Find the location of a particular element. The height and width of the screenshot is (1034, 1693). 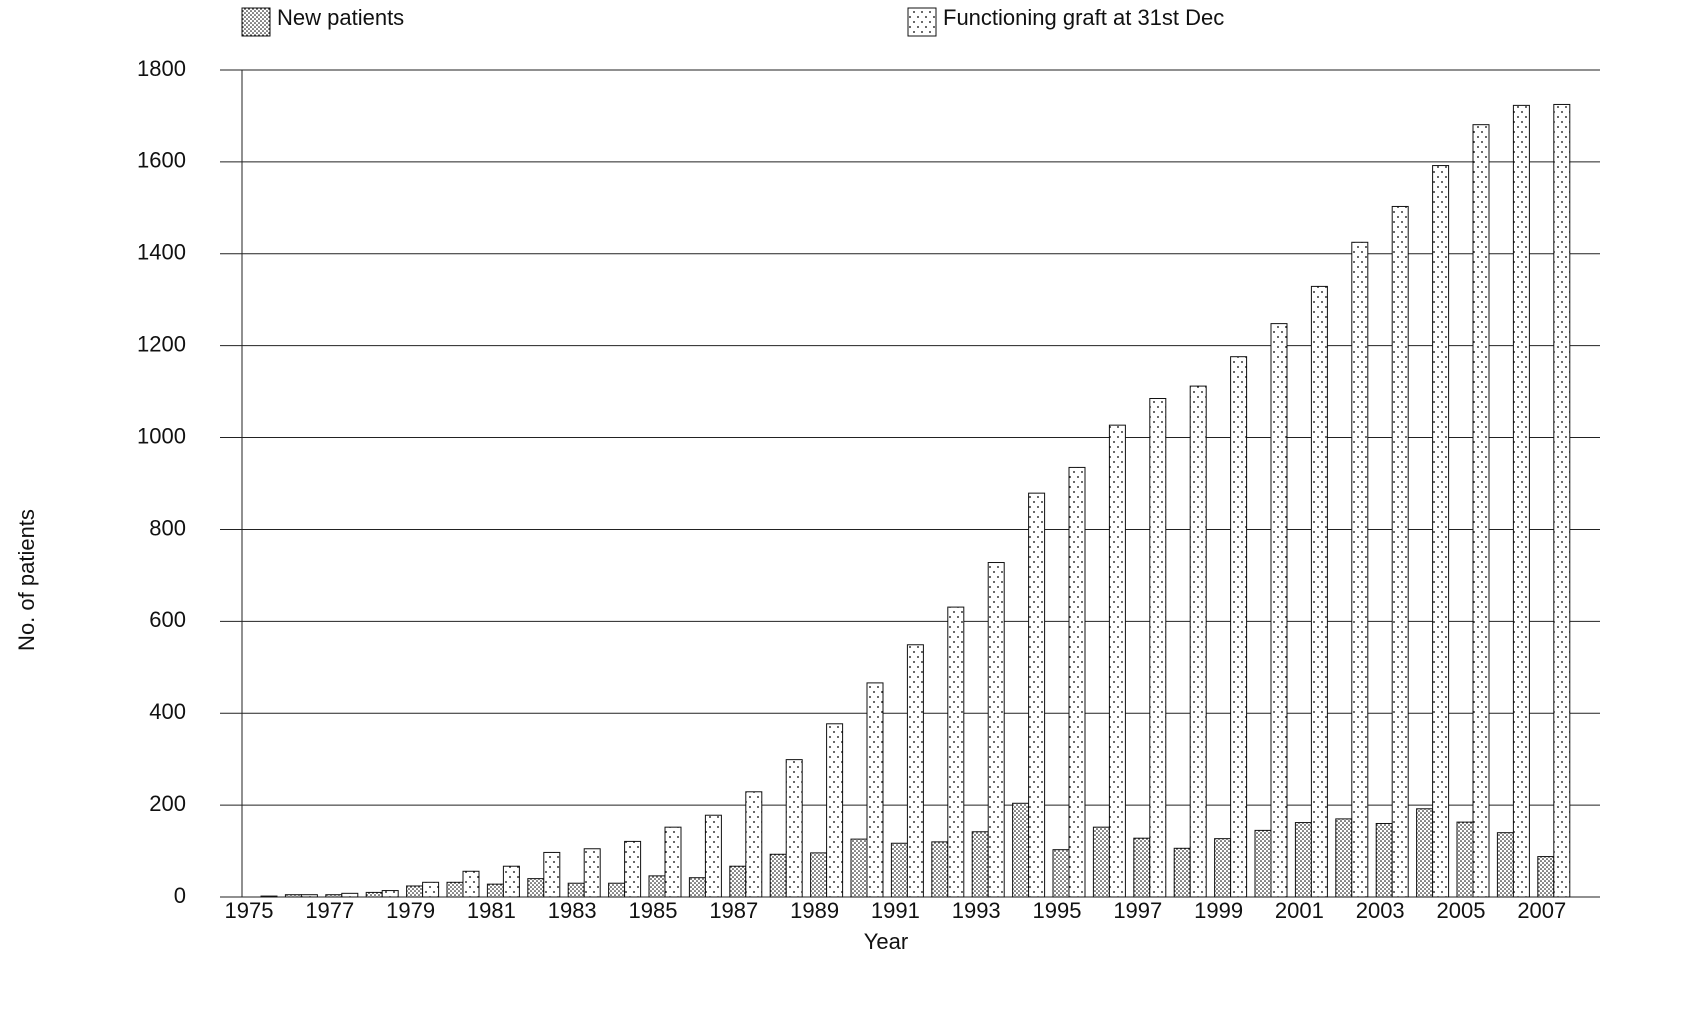

y-tick-label: 1000 is located at coordinates (161, 435).